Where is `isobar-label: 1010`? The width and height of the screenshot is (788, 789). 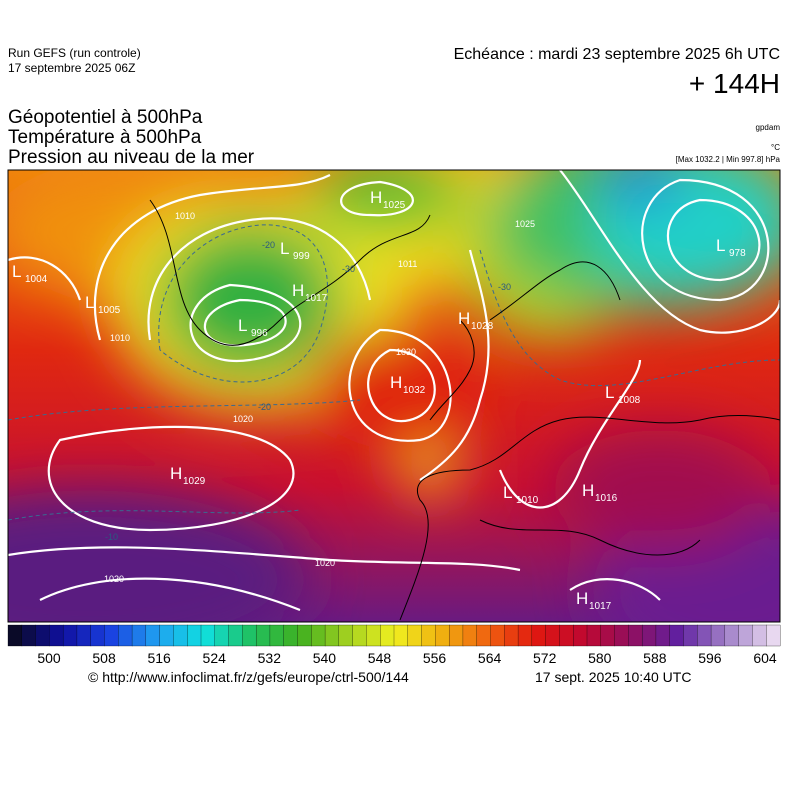 isobar-label: 1010 is located at coordinates (185, 216).